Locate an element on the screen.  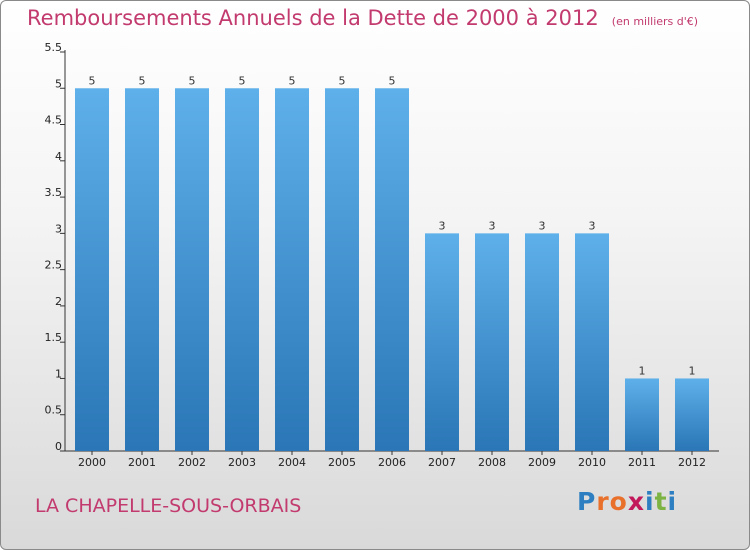
y-tick-label: 4.5 is located at coordinates (54, 120).